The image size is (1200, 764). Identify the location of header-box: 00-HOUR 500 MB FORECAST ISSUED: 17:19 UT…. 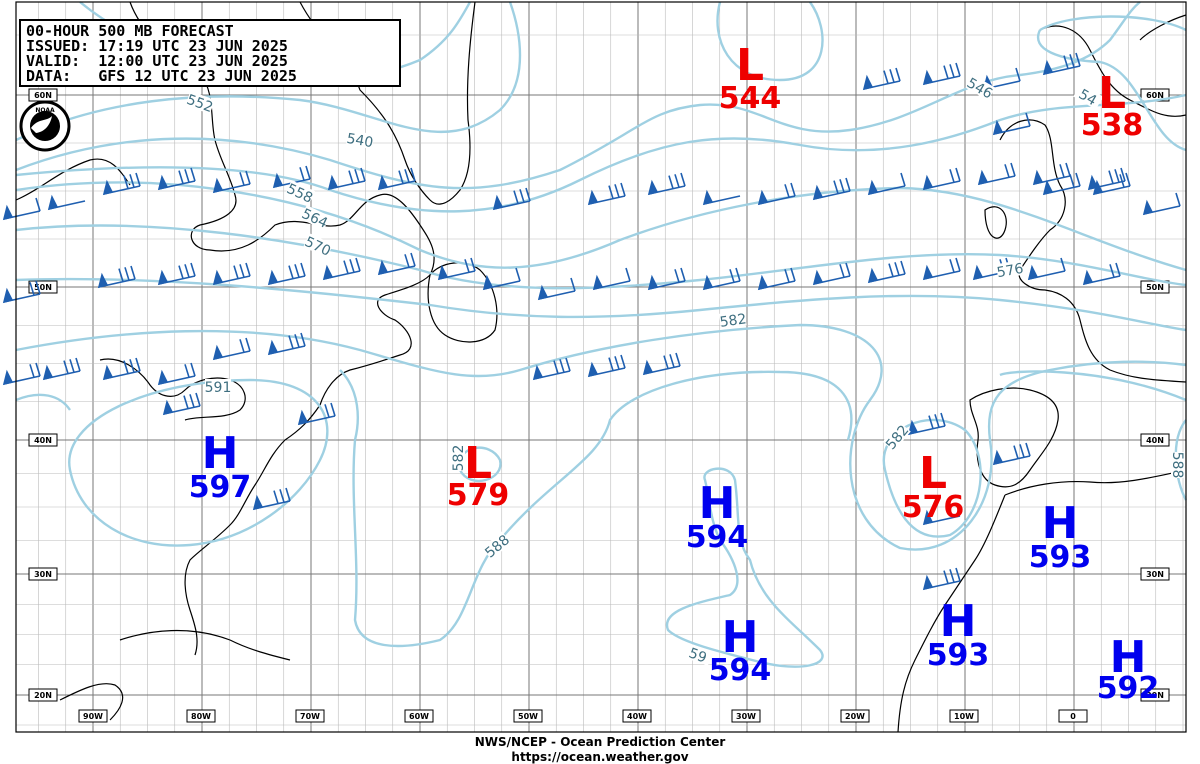
(210, 53).